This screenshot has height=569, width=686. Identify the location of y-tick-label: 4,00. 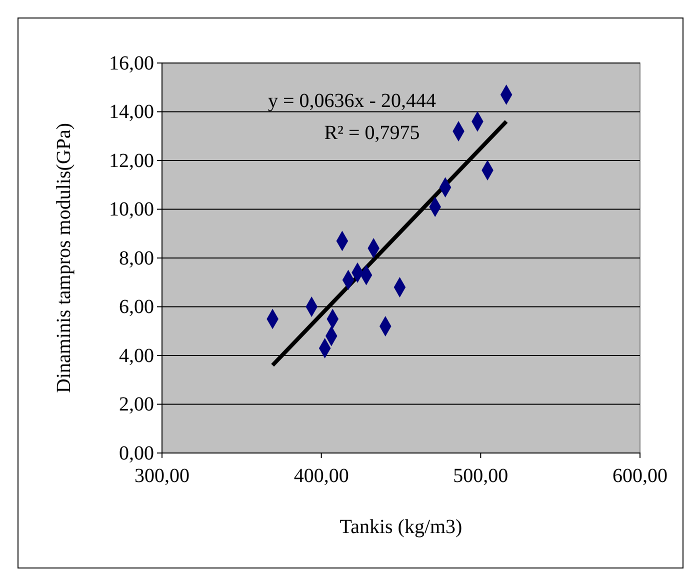
(136, 355).